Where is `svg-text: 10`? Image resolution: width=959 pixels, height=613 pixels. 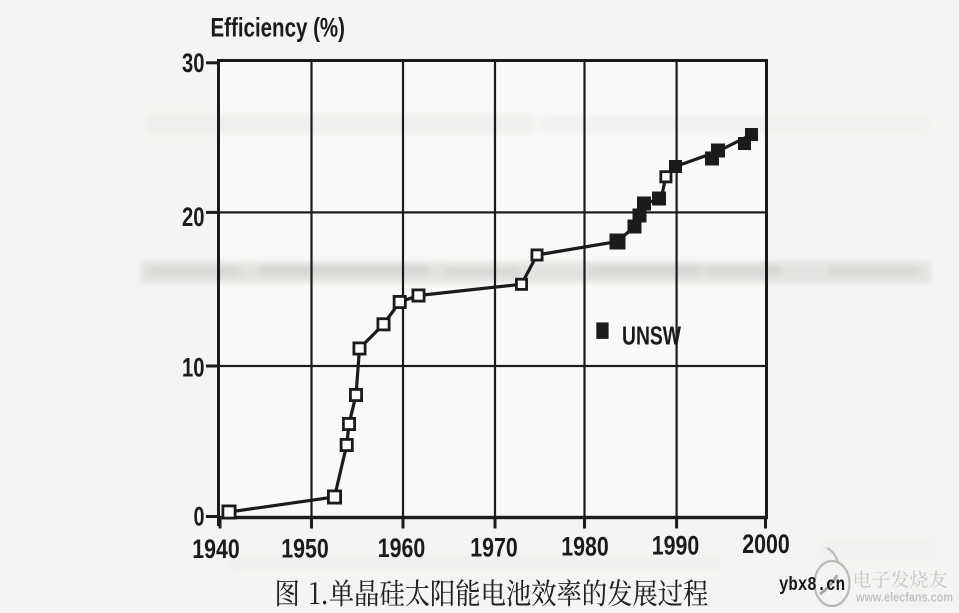 svg-text: 10 is located at coordinates (193, 368).